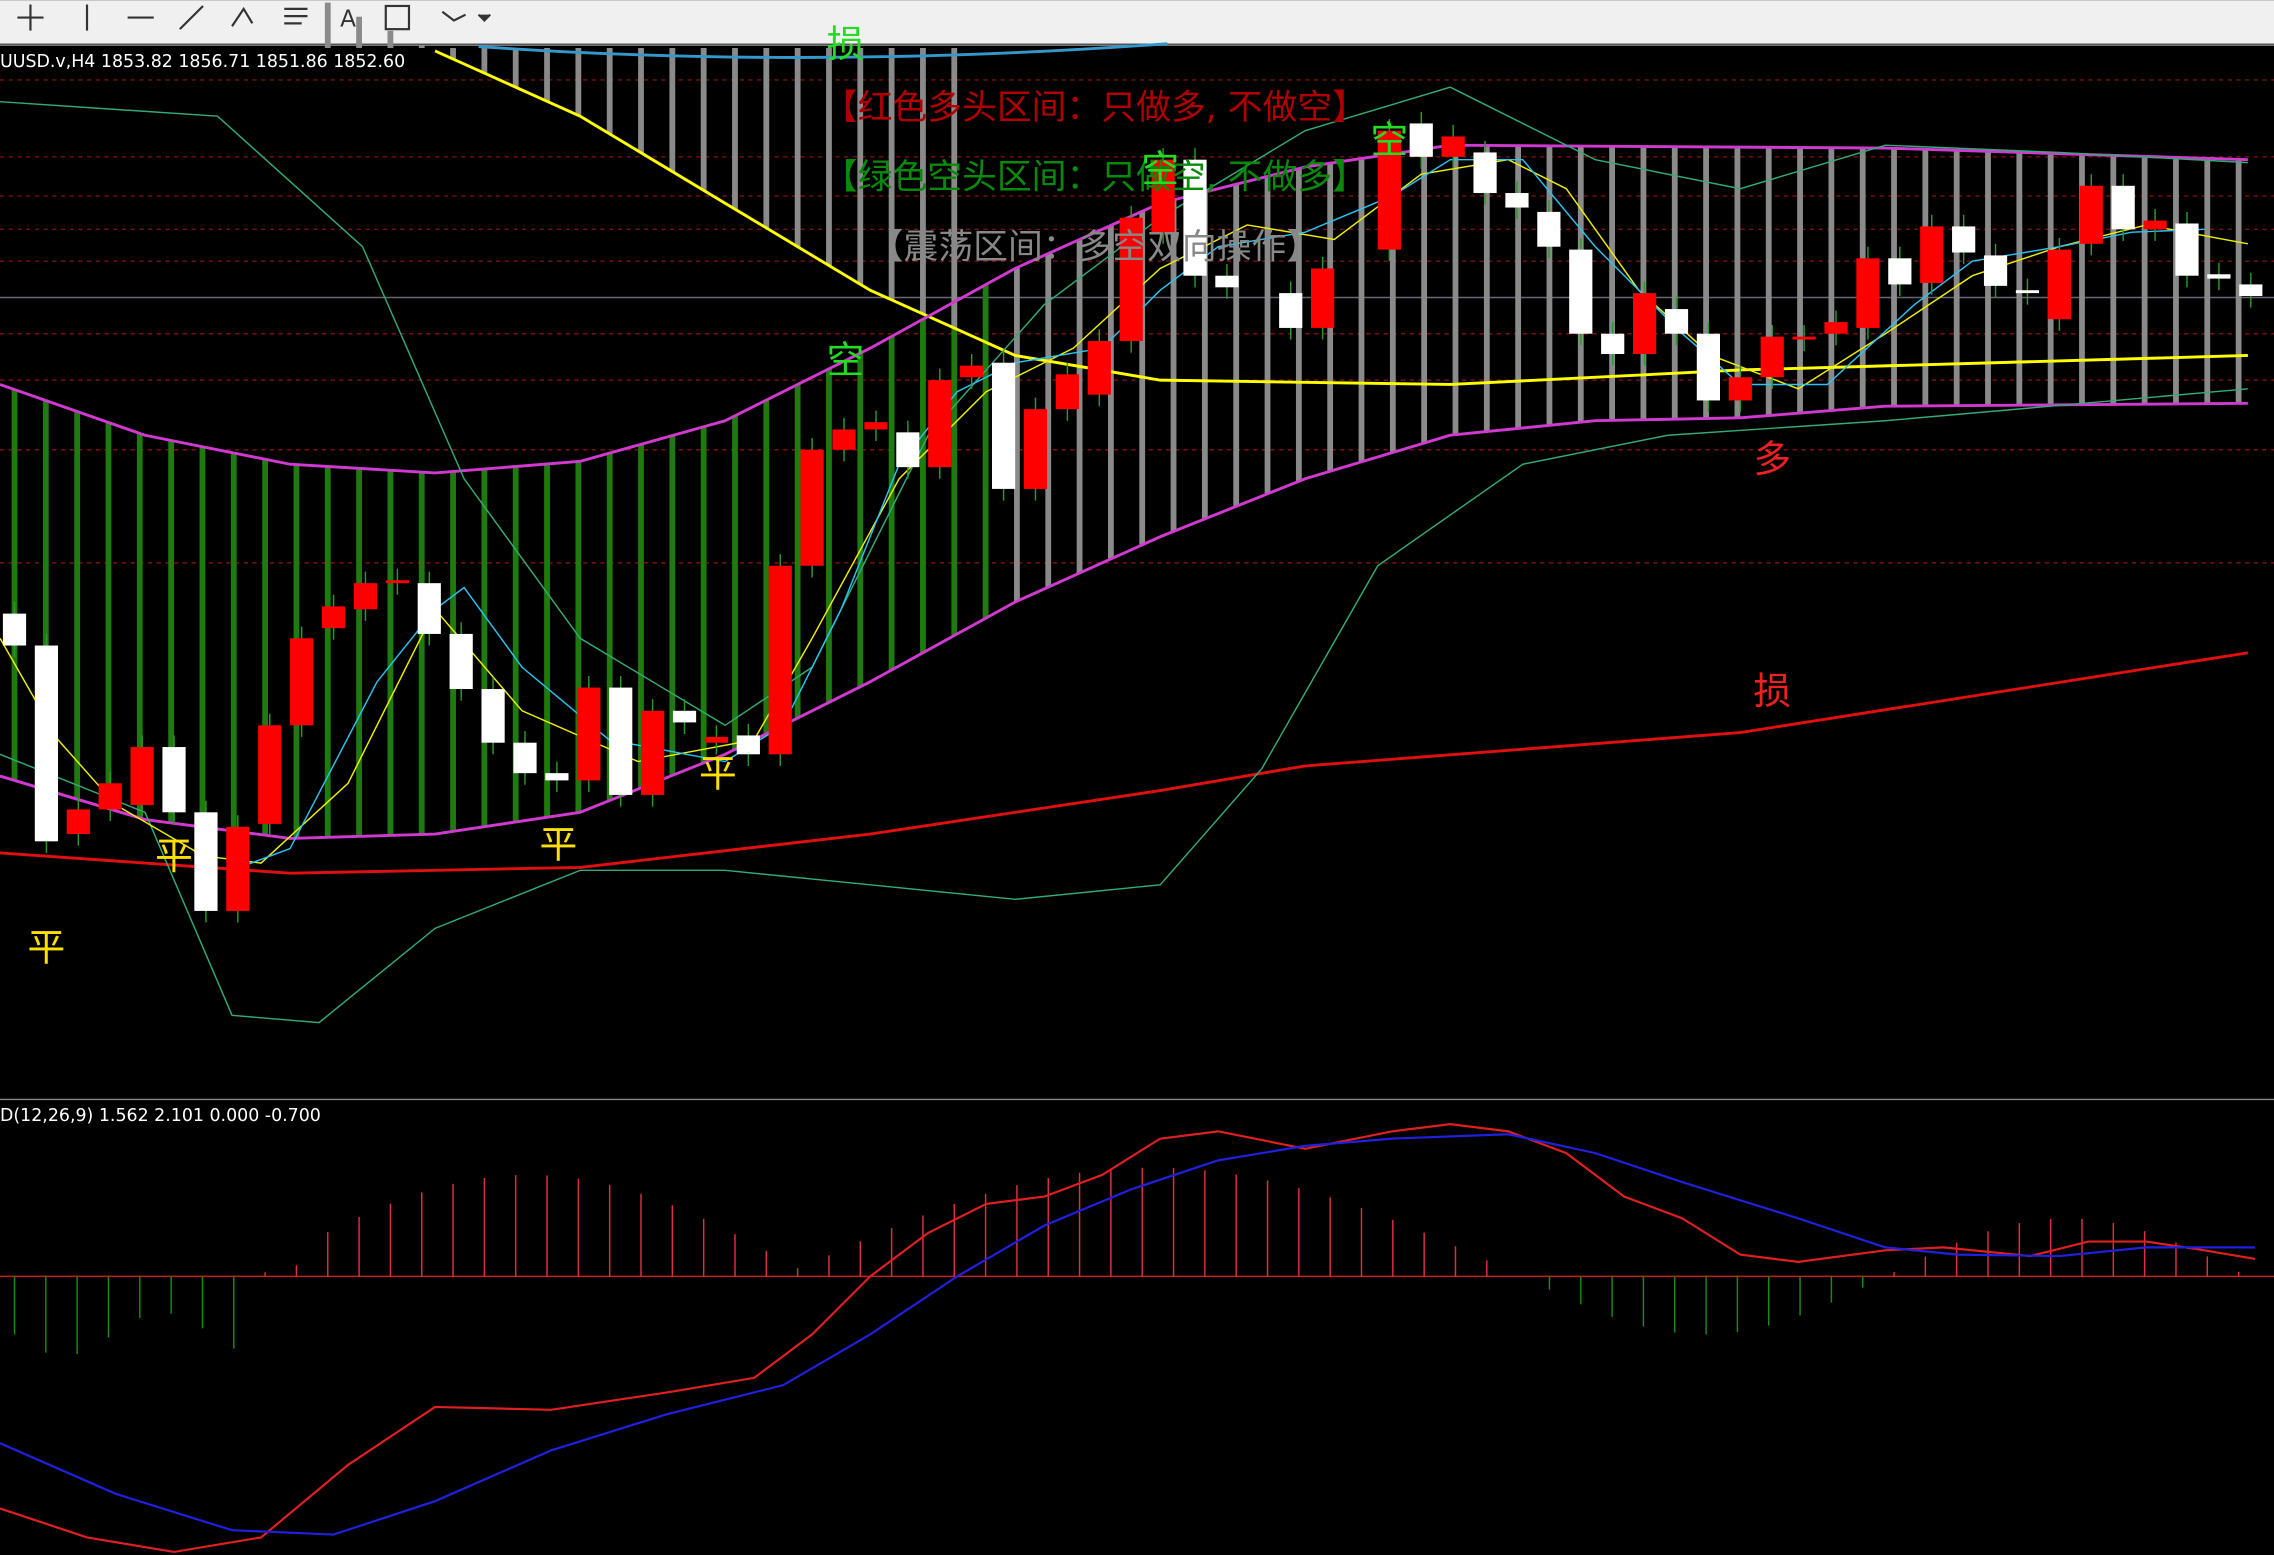  What do you see at coordinates (160, 1116) in the screenshot?
I see `macd-label: D(12,26,9) 1.562 2.101 0.000 -0.700` at bounding box center [160, 1116].